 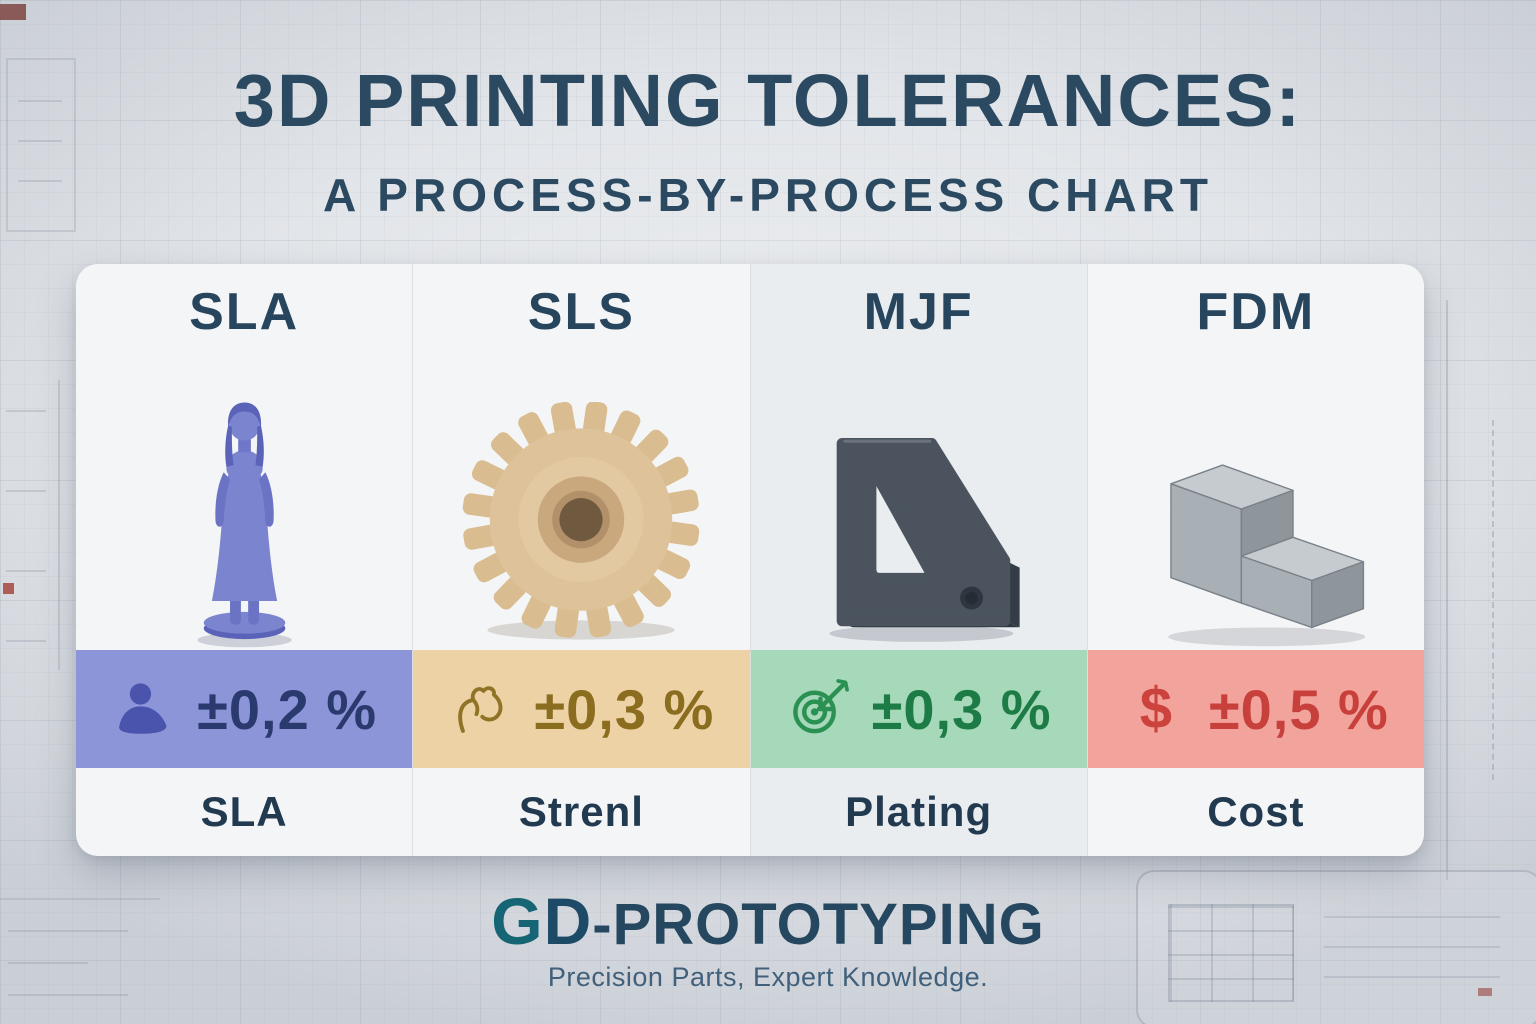 What do you see at coordinates (1447, 590) in the screenshot?
I see `blueprint-line-right` at bounding box center [1447, 590].